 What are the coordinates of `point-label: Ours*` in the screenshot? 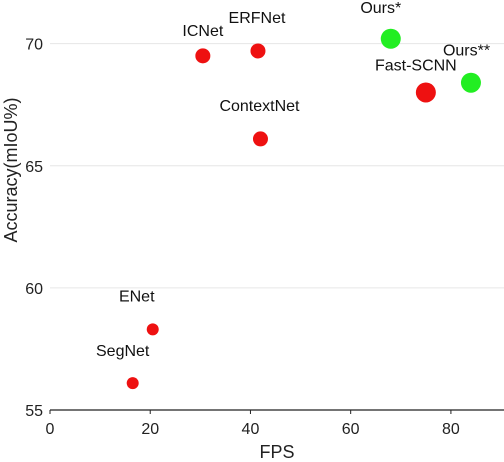 It's located at (380, 8).